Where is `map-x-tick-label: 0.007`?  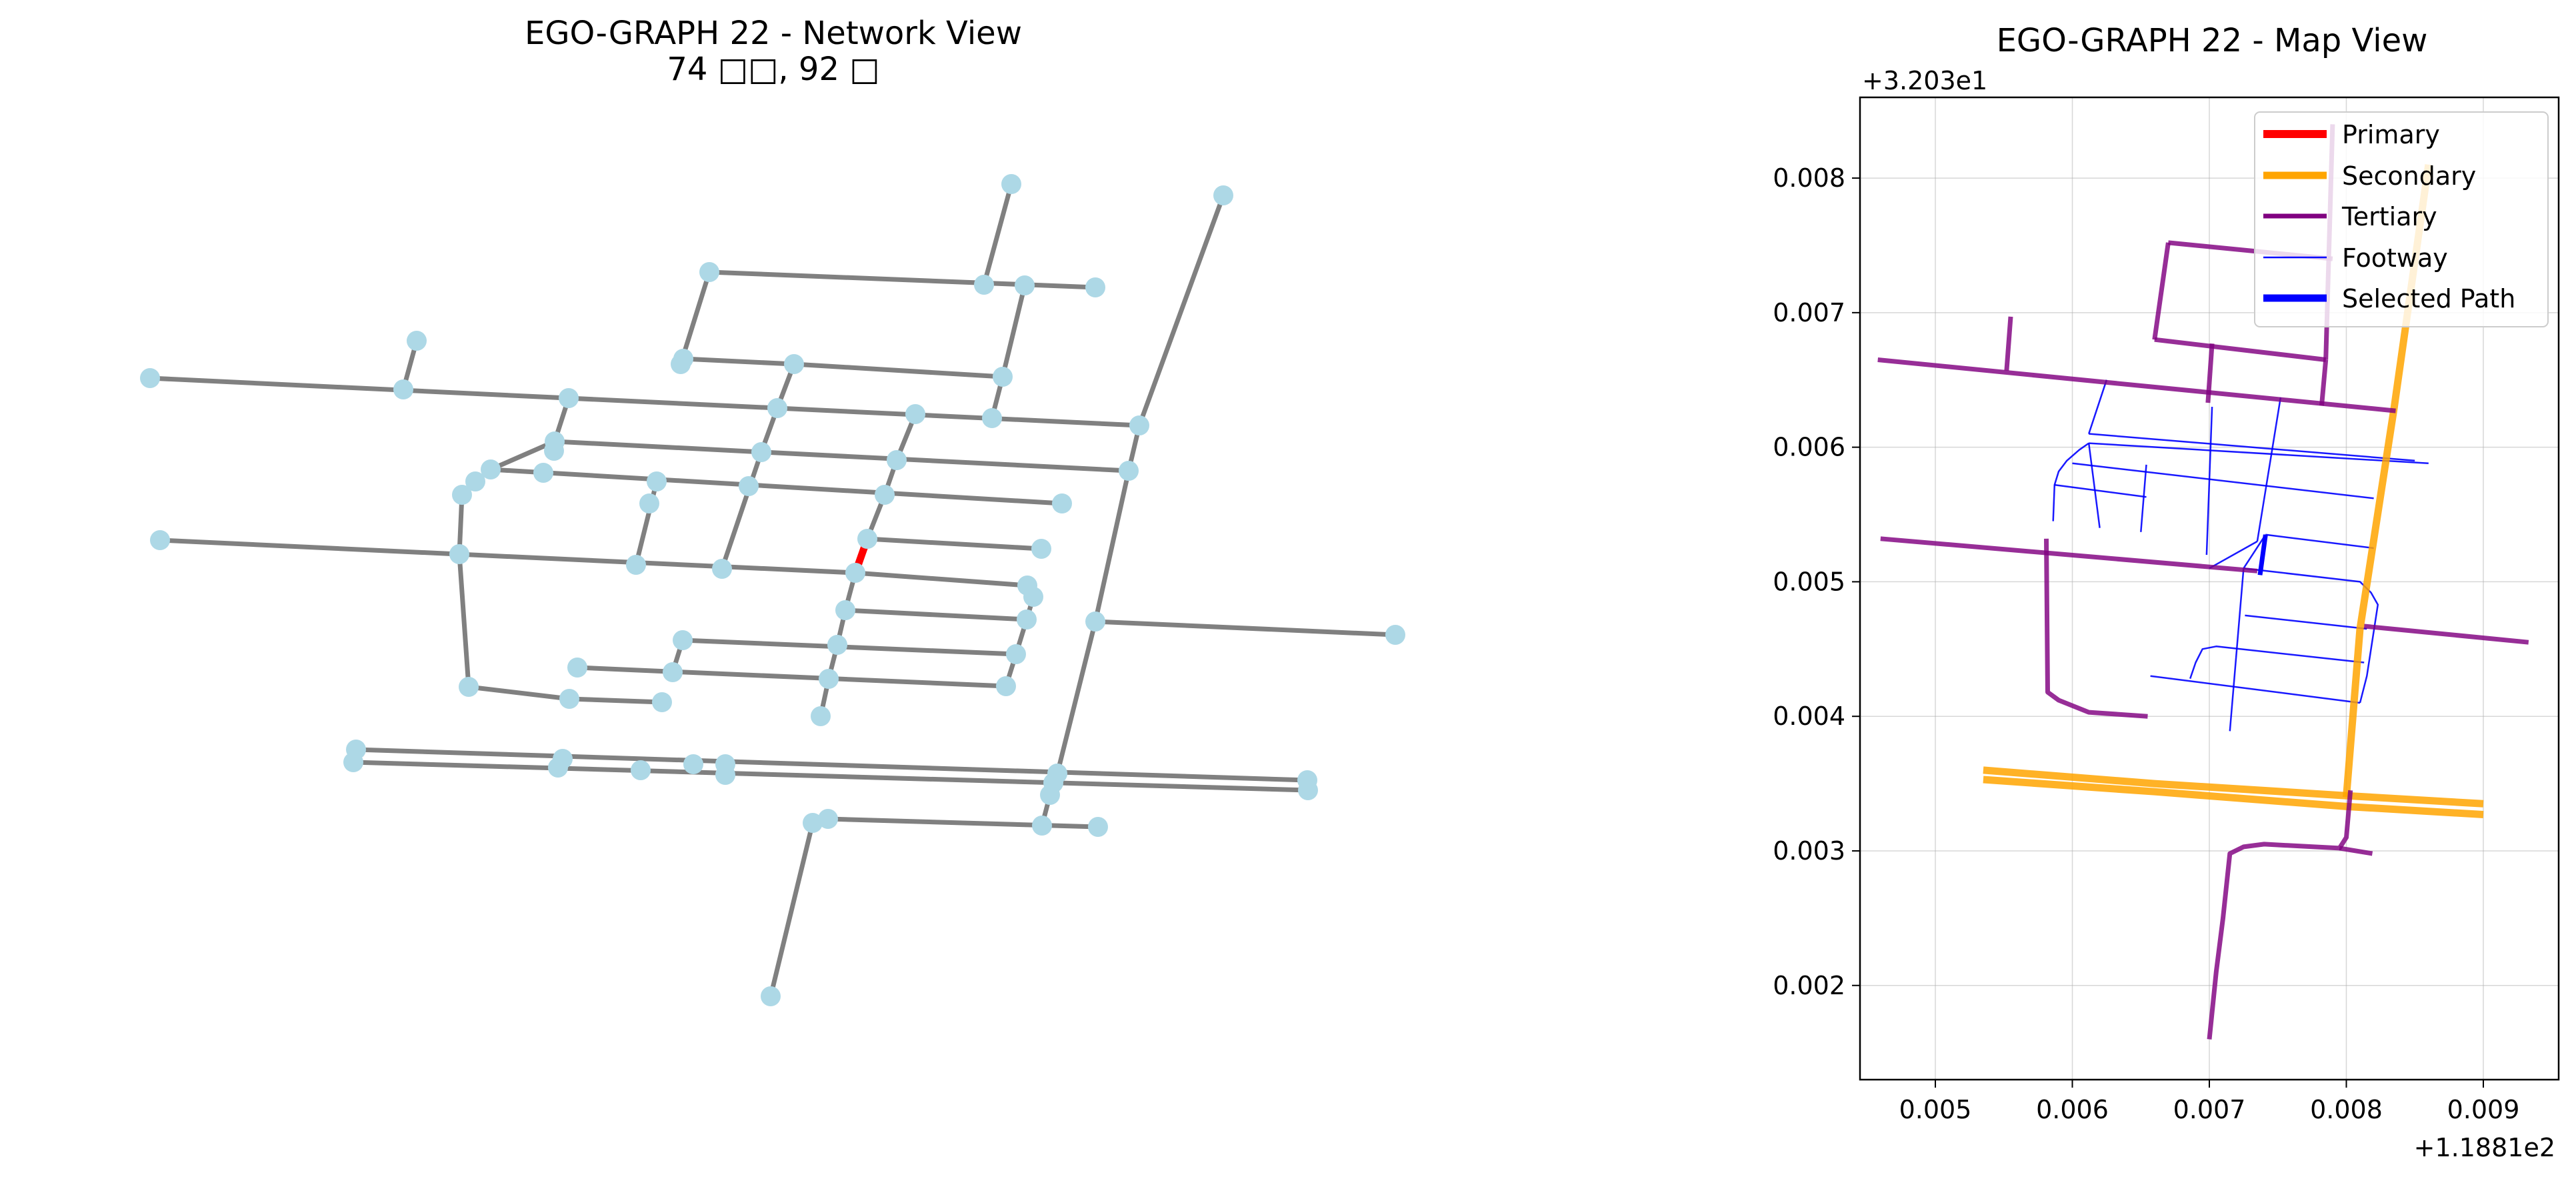
map-x-tick-label: 0.007 is located at coordinates (2209, 1109).